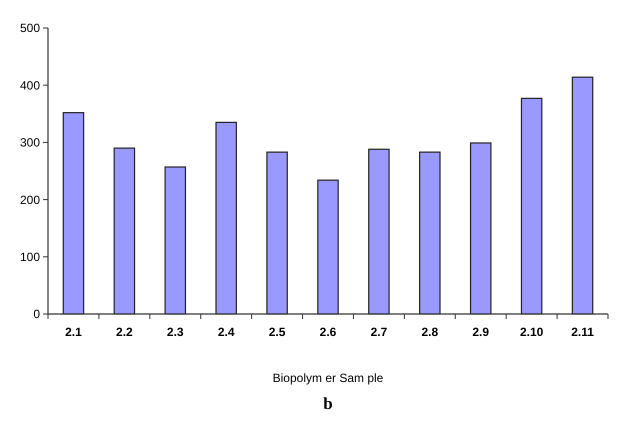 The width and height of the screenshot is (636, 432). I want to click on text: b, so click(328, 403).